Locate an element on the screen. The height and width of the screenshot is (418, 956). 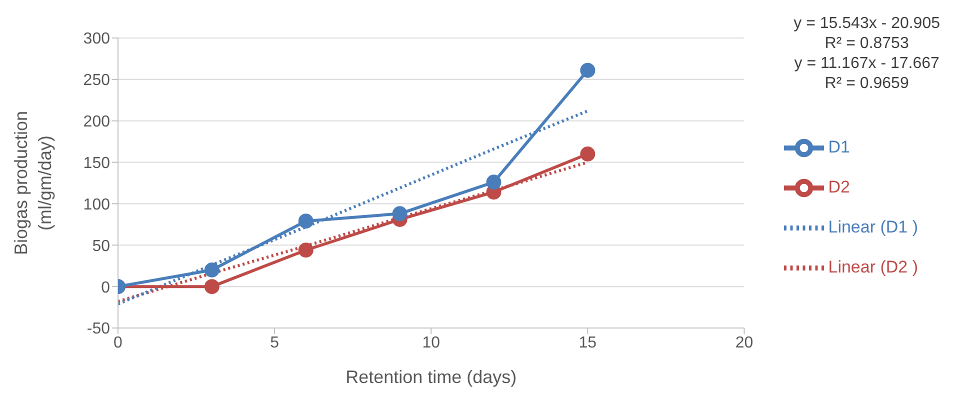
x-tick-label: 5 is located at coordinates (275, 343).